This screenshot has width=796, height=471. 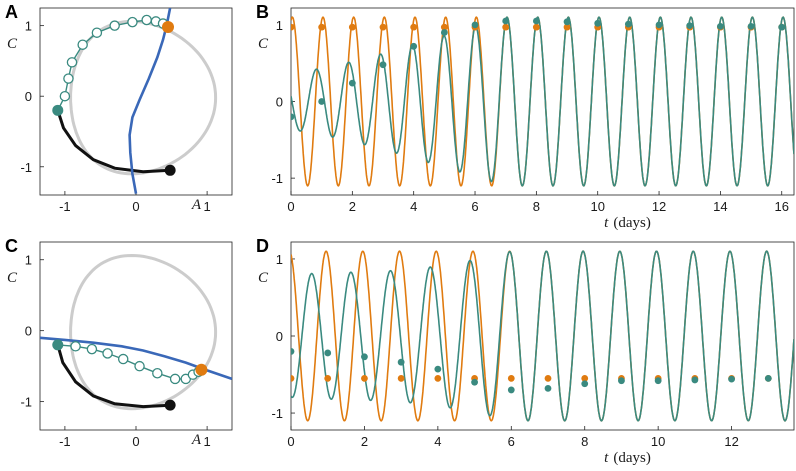 I want to click on orange-point-marker, so click(x=201, y=369).